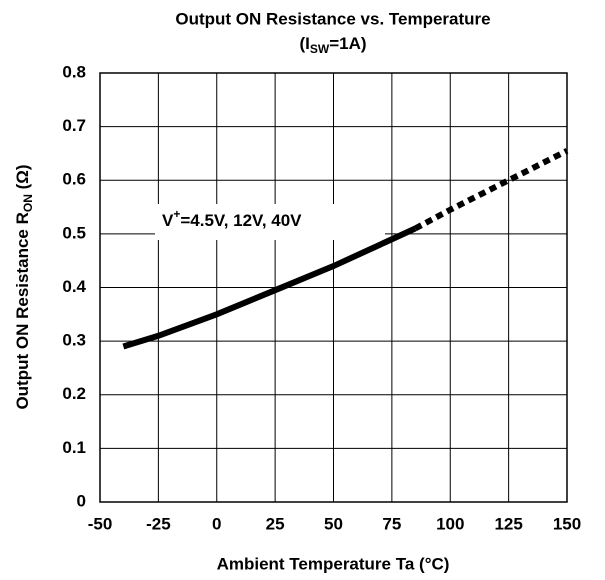 This screenshot has height=580, width=605. What do you see at coordinates (158, 523) in the screenshot?
I see `x-tick-label: -25` at bounding box center [158, 523].